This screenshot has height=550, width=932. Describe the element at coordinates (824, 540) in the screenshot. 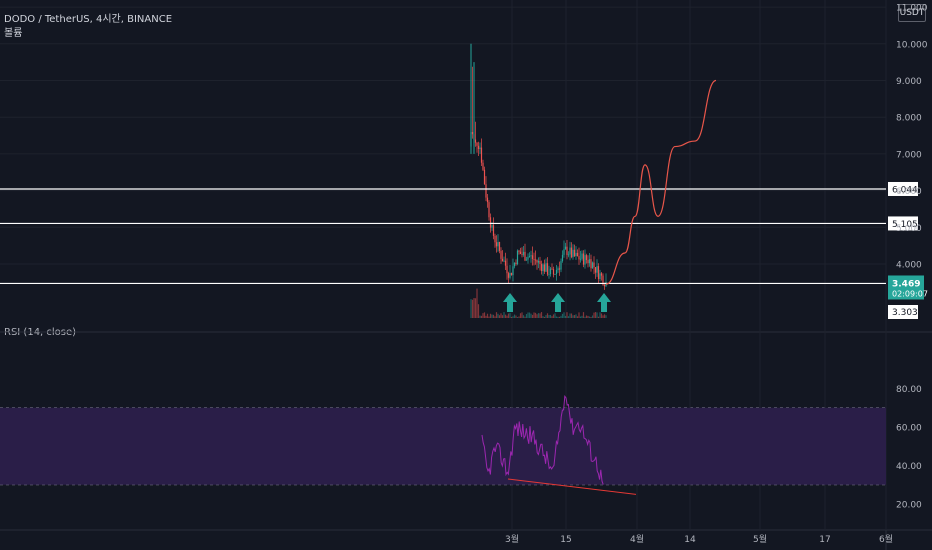

I see `time-tick-label: 17` at that location.